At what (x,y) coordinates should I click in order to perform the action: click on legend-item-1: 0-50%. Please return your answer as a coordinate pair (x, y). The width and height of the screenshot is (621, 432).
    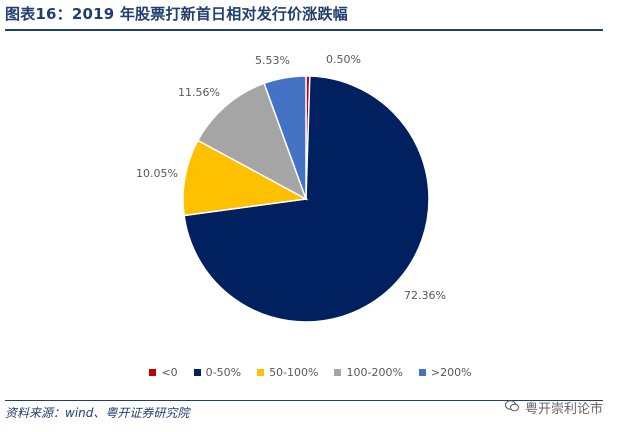
    Looking at the image, I should click on (217, 372).